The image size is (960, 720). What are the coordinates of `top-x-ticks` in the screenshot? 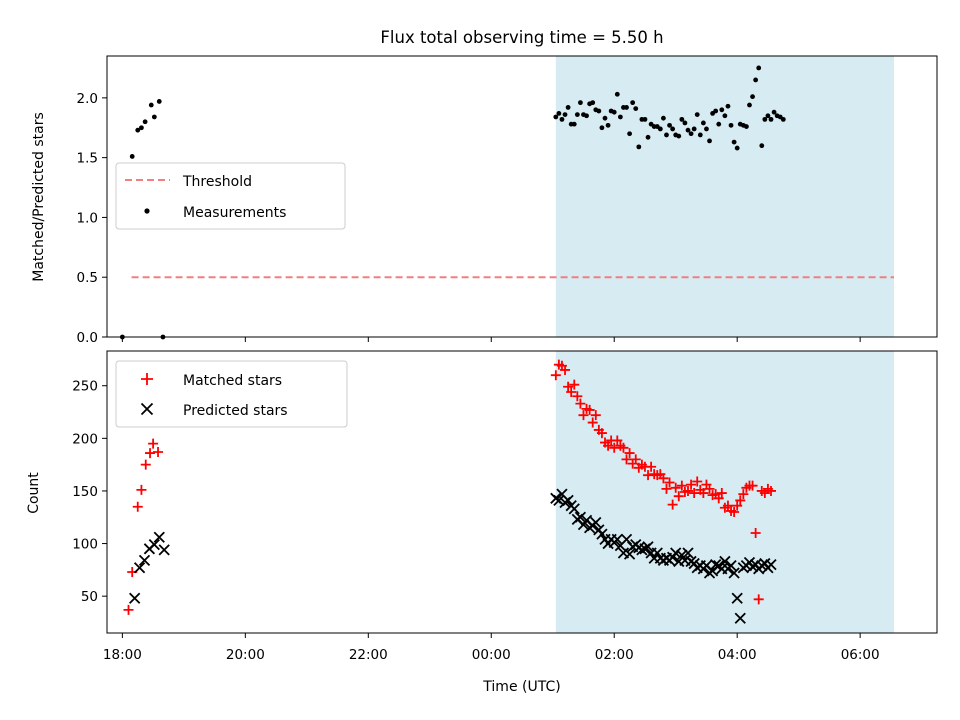 It's located at (491, 339).